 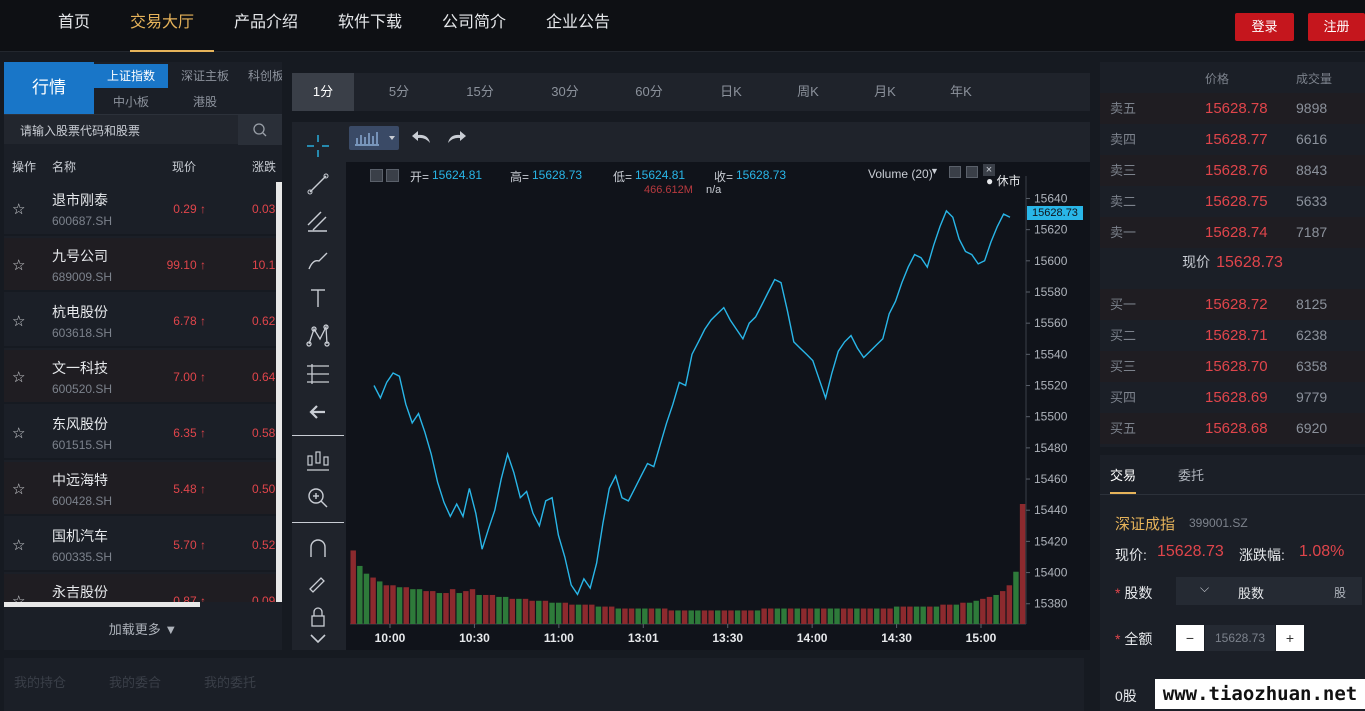 What do you see at coordinates (140, 377) in the screenshot?
I see `stock-row: ☆ 文一科技 600520.SH 7.00 ↑ 0.64` at bounding box center [140, 377].